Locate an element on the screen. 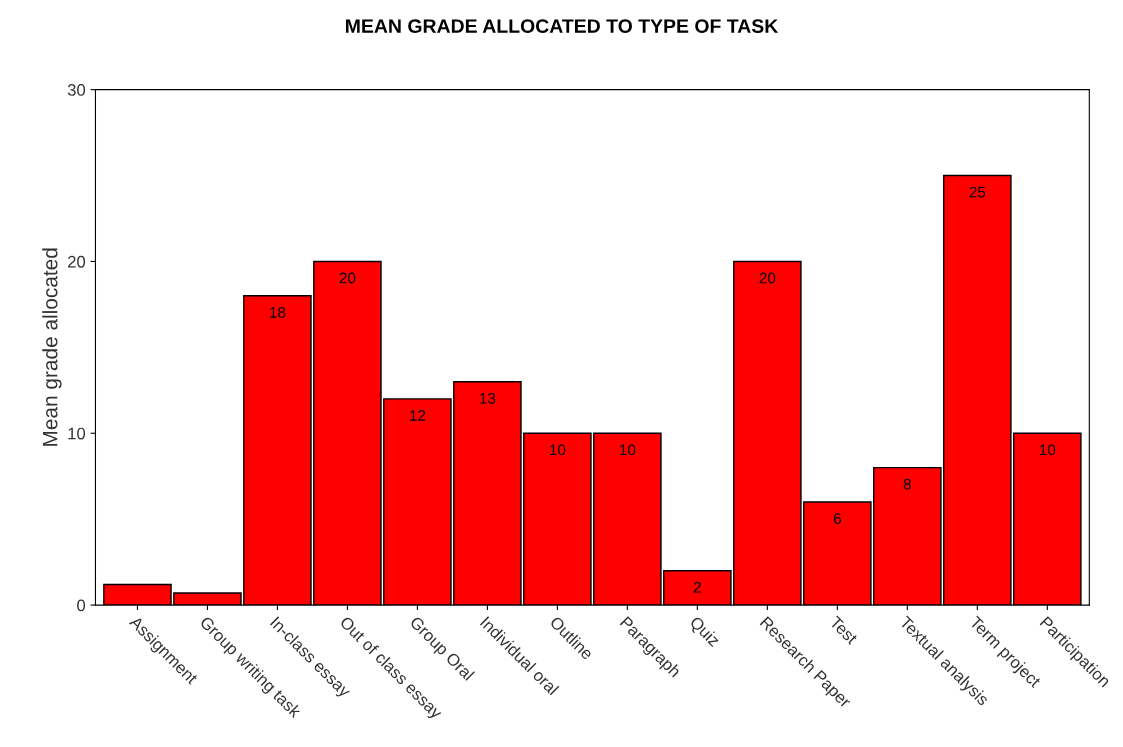  data-label: 12 is located at coordinates (418, 415).